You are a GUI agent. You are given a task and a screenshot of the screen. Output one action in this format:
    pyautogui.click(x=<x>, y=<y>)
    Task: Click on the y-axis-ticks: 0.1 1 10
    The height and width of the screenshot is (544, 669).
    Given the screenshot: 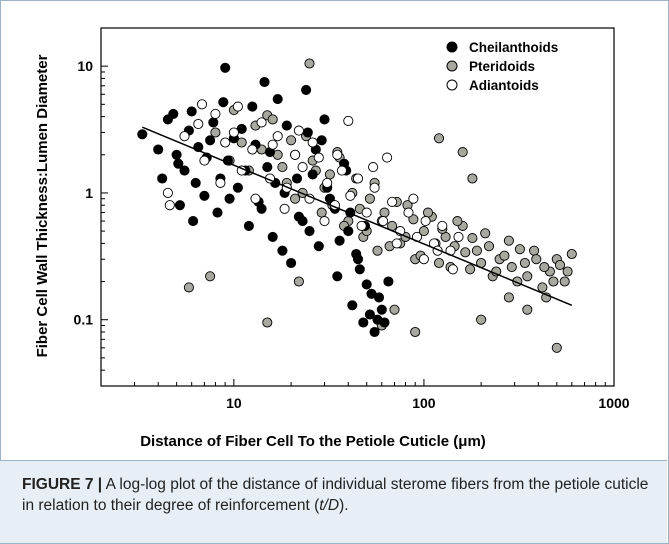 What is the action you would take?
    pyautogui.click(x=91, y=207)
    